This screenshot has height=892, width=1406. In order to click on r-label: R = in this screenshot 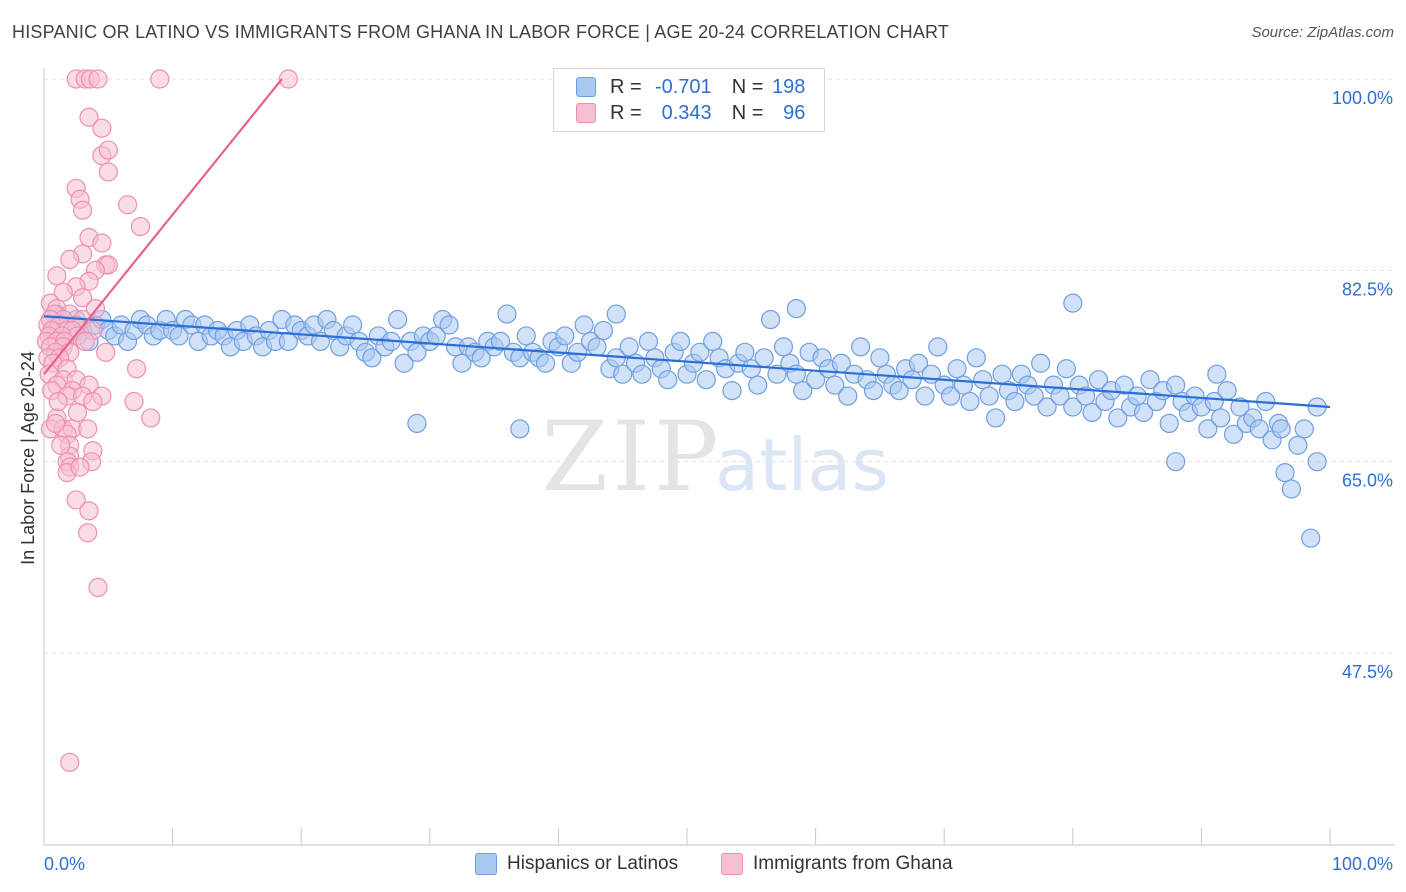, I will do `click(626, 86)`.